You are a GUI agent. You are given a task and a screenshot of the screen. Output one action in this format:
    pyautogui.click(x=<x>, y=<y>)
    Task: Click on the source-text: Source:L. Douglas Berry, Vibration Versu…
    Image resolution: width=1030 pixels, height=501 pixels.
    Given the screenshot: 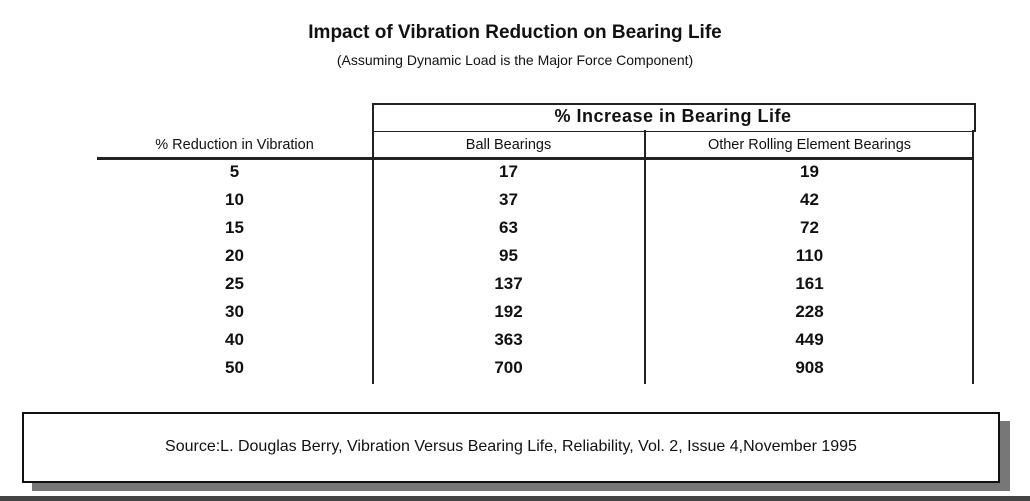 What is the action you would take?
    pyautogui.click(x=511, y=446)
    